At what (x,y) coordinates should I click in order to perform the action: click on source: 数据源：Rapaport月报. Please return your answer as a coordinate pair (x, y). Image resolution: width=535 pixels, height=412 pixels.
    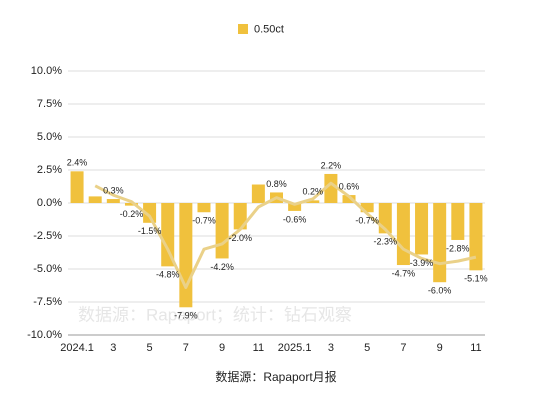
    Looking at the image, I should click on (275, 376).